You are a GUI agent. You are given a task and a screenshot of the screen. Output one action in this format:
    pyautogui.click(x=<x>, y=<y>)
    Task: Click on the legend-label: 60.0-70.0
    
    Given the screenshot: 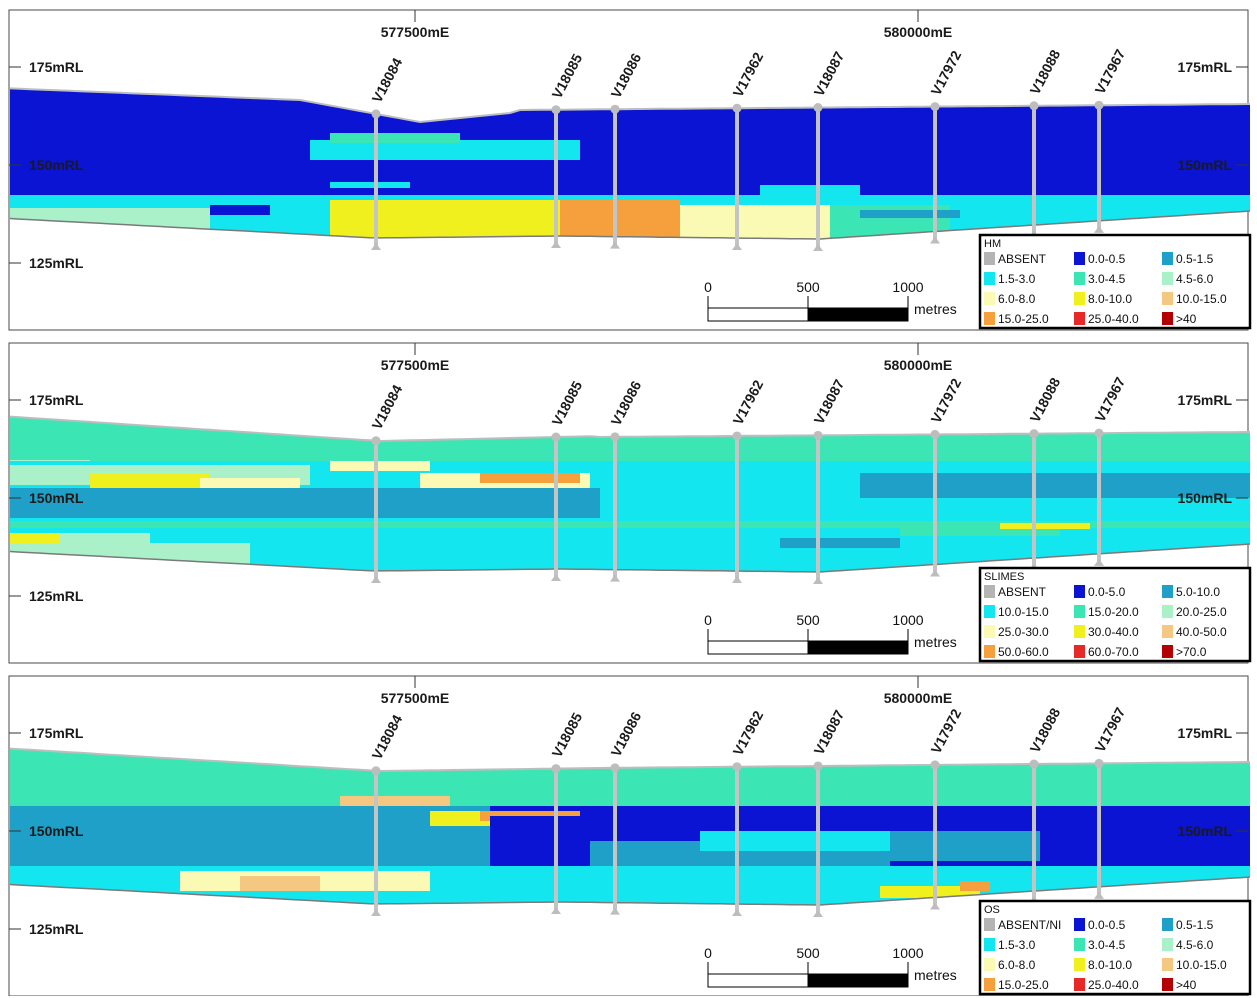 What is the action you would take?
    pyautogui.click(x=1113, y=652)
    